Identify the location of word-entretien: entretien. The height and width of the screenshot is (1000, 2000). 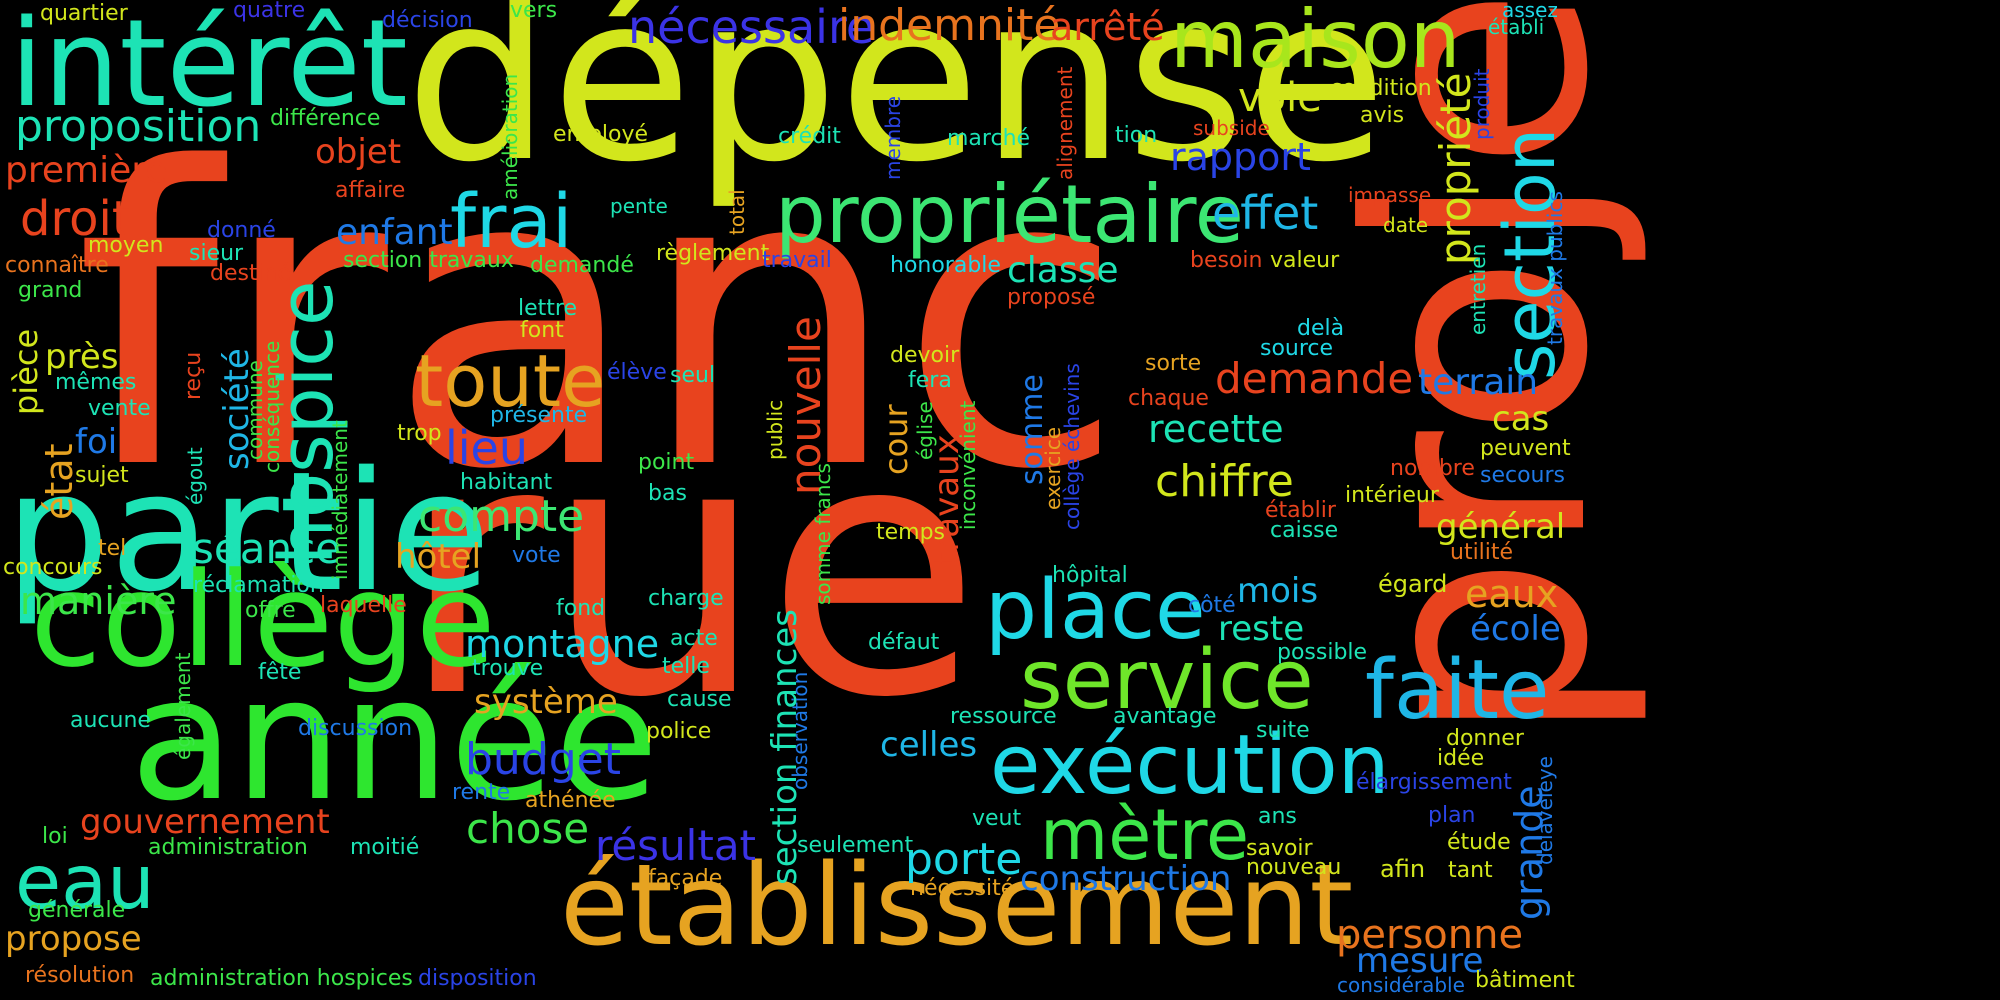
(1478, 289).